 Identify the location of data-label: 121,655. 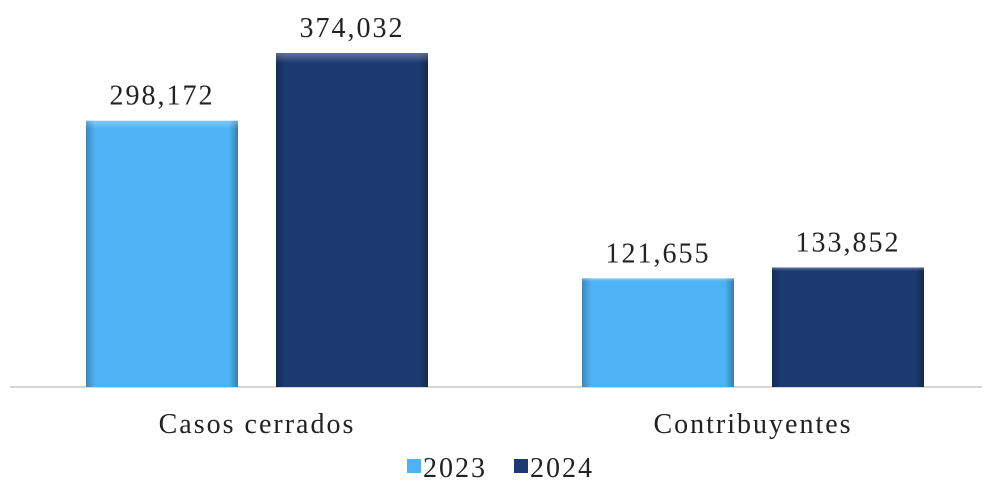
(658, 253).